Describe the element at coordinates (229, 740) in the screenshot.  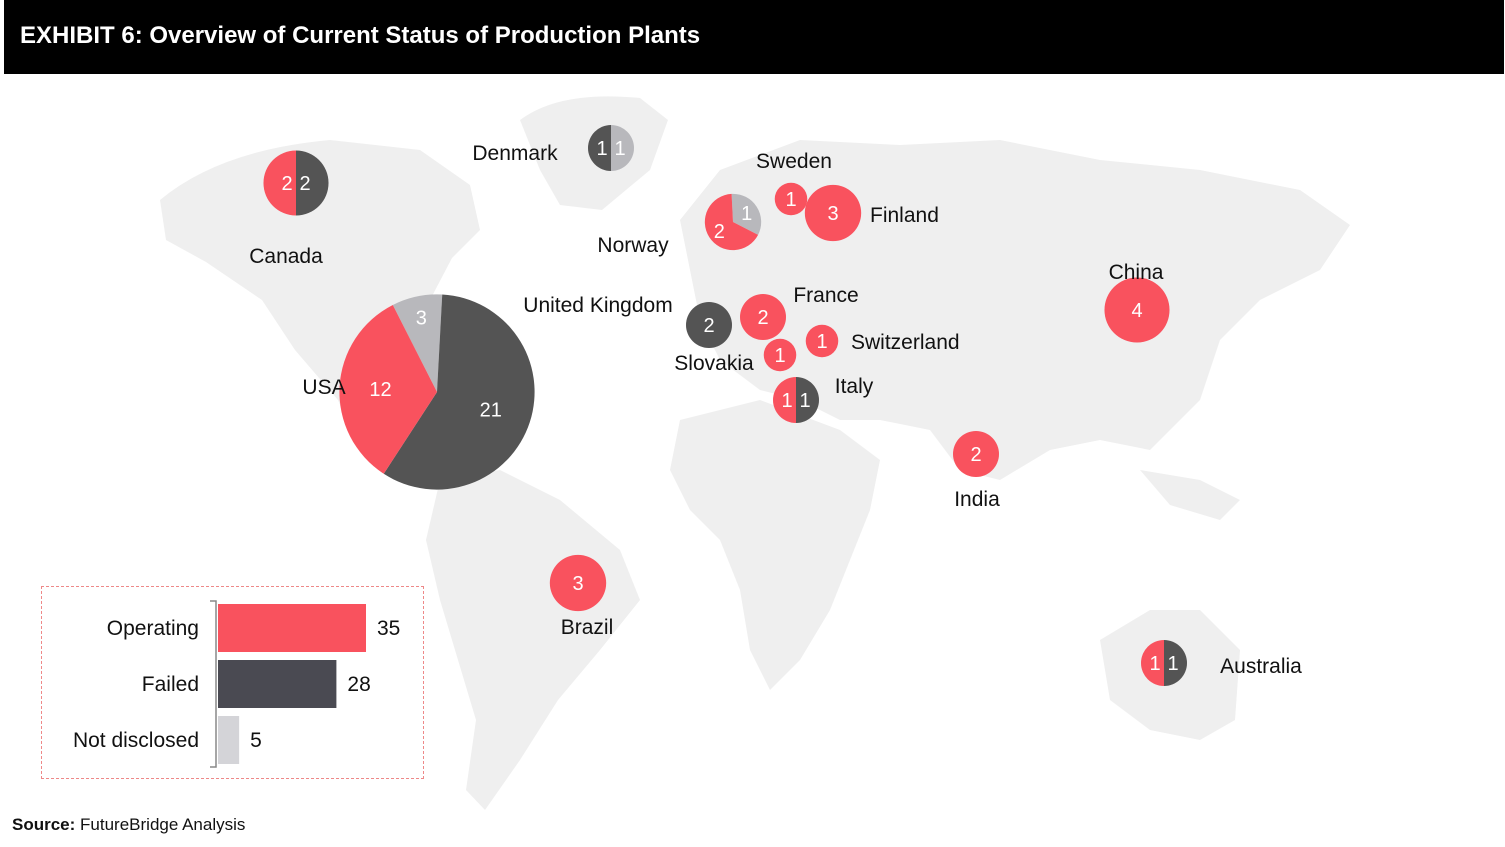
I see `summary-bar-not-disclosed` at that location.